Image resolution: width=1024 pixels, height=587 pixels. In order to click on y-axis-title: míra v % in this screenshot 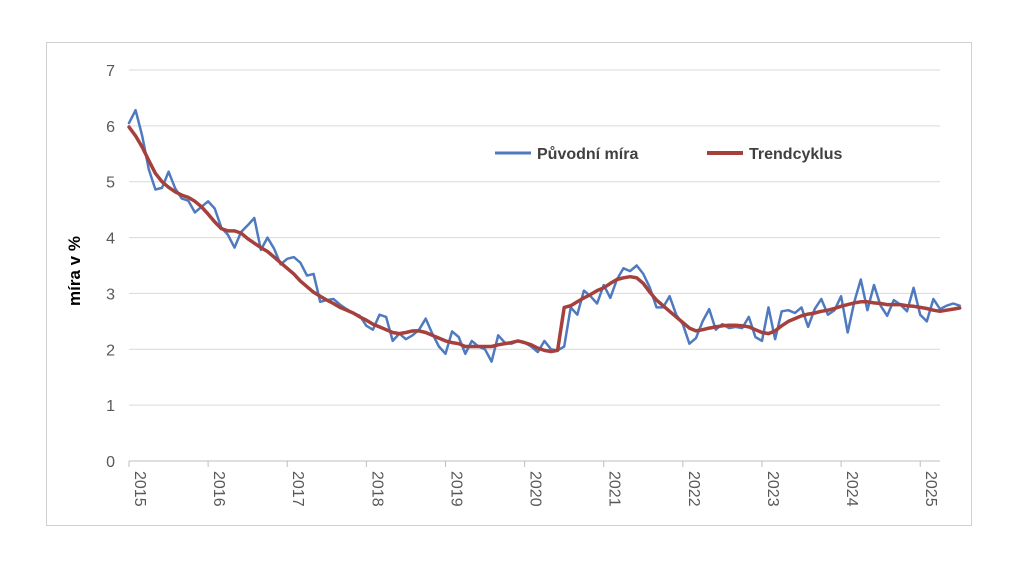, I will do `click(74, 271)`.